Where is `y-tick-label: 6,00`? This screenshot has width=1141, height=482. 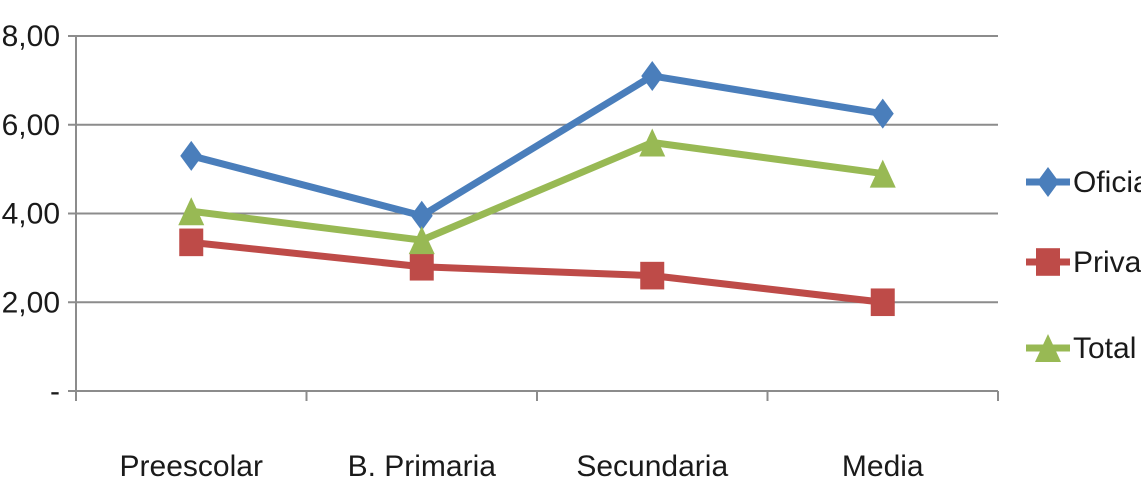 y-tick-label: 6,00 is located at coordinates (31, 125).